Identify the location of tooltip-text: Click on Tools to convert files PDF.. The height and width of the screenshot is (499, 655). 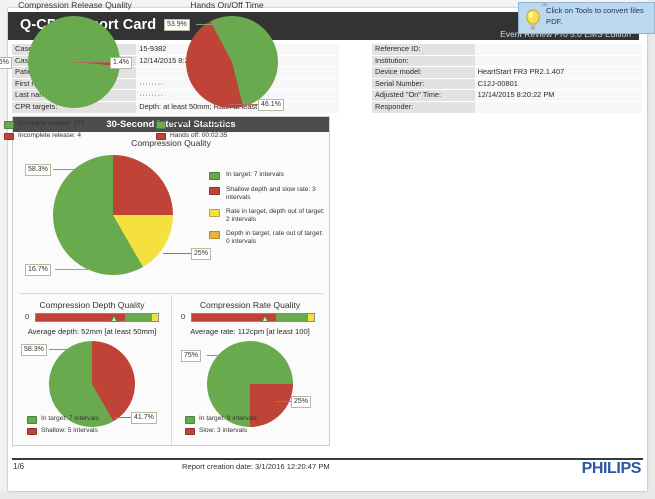
(595, 16).